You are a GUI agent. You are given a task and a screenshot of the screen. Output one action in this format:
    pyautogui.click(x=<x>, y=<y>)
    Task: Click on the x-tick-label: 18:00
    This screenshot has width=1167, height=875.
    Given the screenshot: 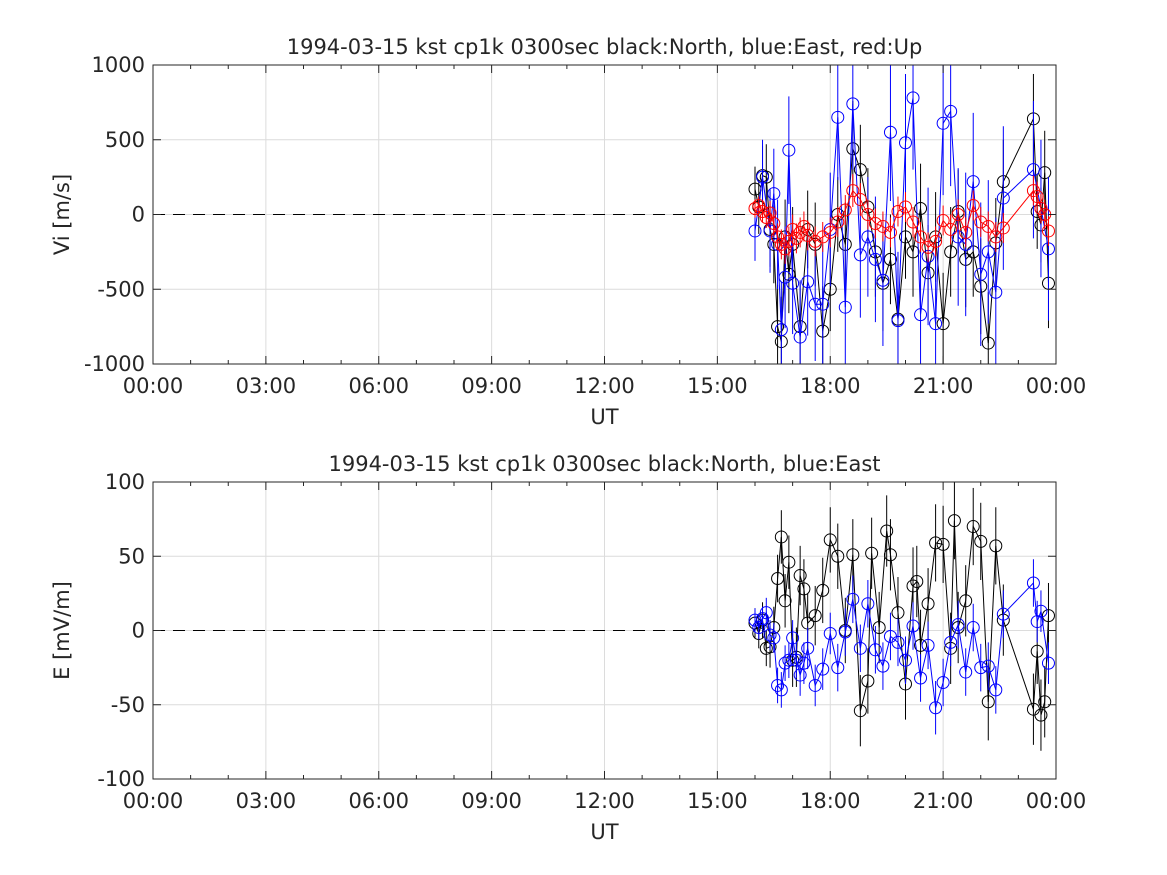 What is the action you would take?
    pyautogui.click(x=830, y=801)
    